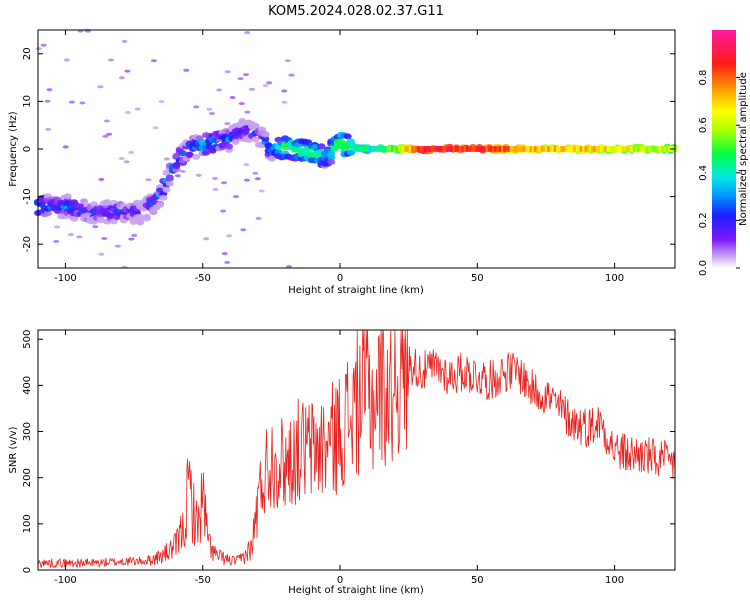  Describe the element at coordinates (356, 11) in the screenshot. I see `figure-title: KOM5.2024.028.02.37.G11` at that location.